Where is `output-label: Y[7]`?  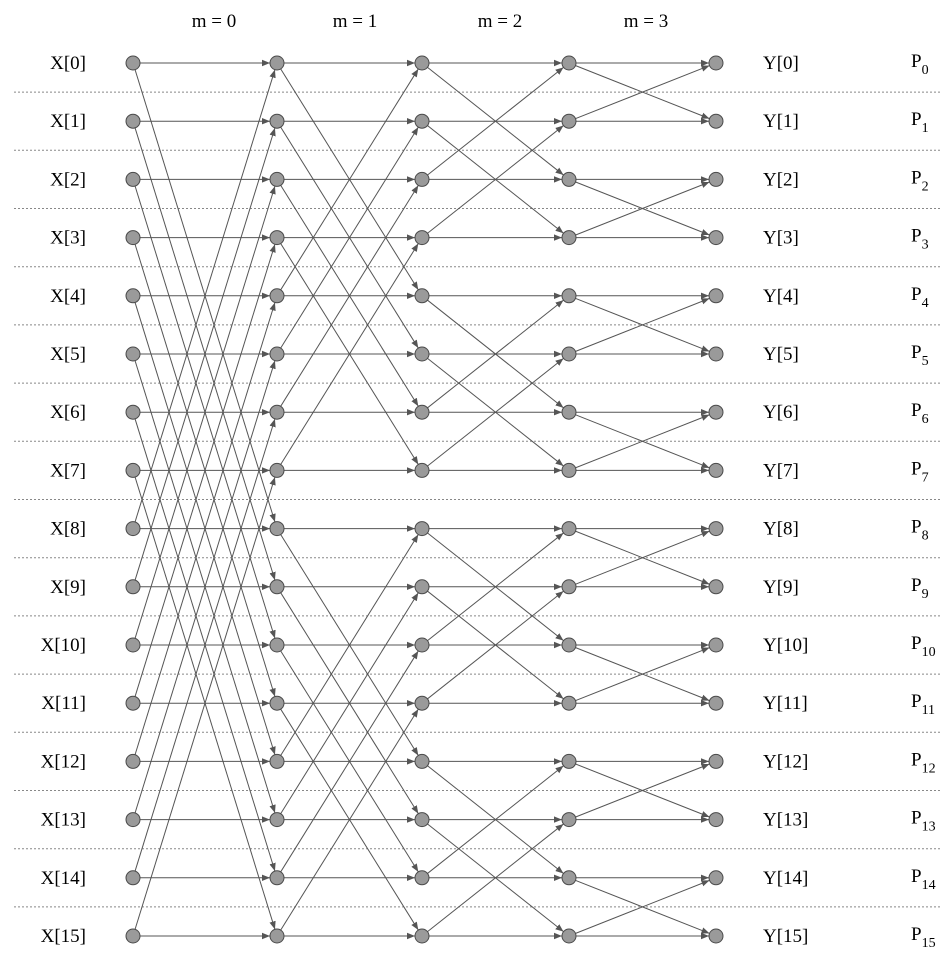
output-label: Y[7] is located at coordinates (781, 470).